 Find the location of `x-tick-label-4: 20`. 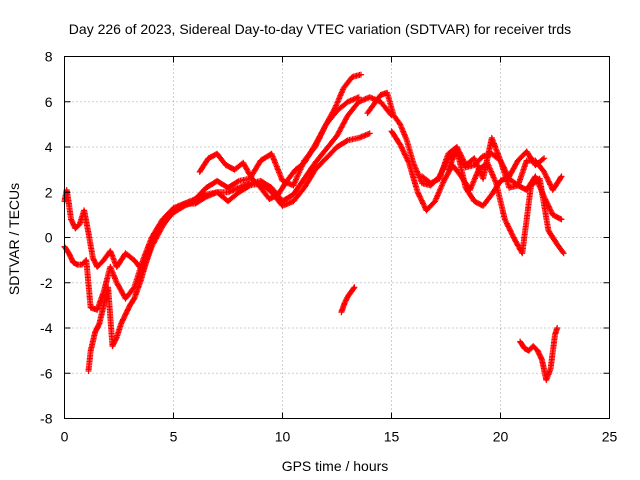

x-tick-label-4: 20 is located at coordinates (501, 437).